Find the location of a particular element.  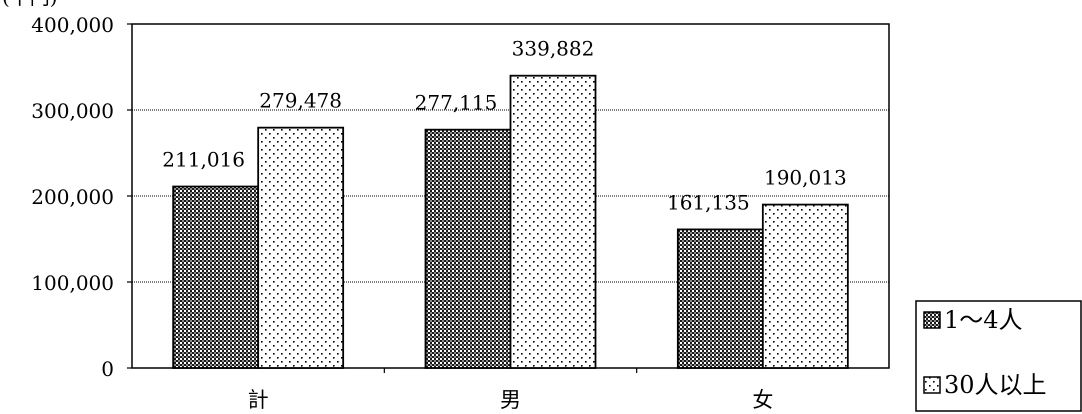

y-axis-tick-labels: 0 100,000 200,000 300,000 400,000 is located at coordinates (81, 197).